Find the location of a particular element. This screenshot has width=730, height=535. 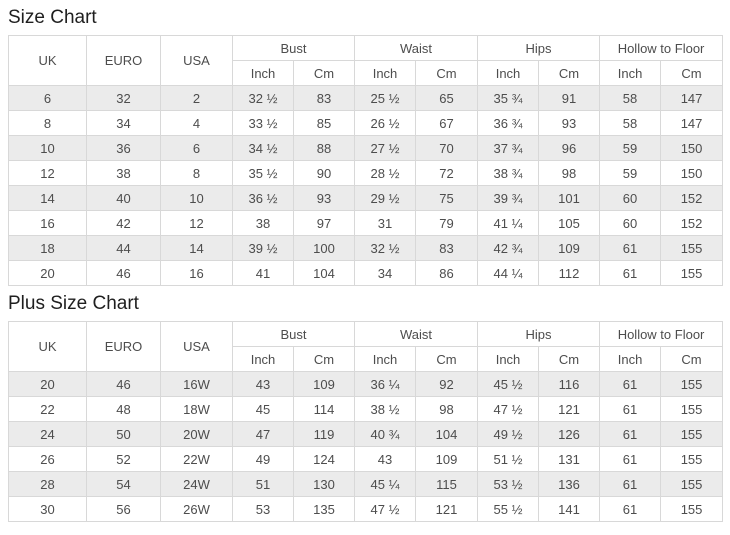

table-row: 16 42 12 38 97 31 79 41 ¼ 105 60 152 is located at coordinates (366, 223).